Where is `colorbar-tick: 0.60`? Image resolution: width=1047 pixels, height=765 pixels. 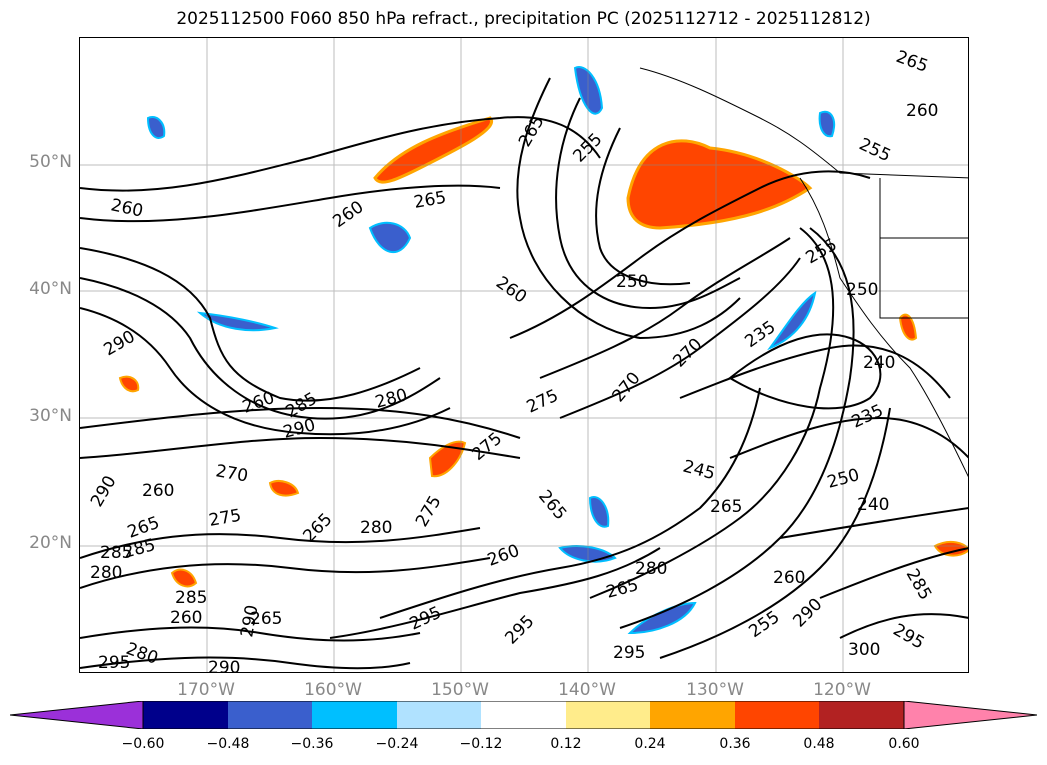 colorbar-tick: 0.60 is located at coordinates (904, 744).